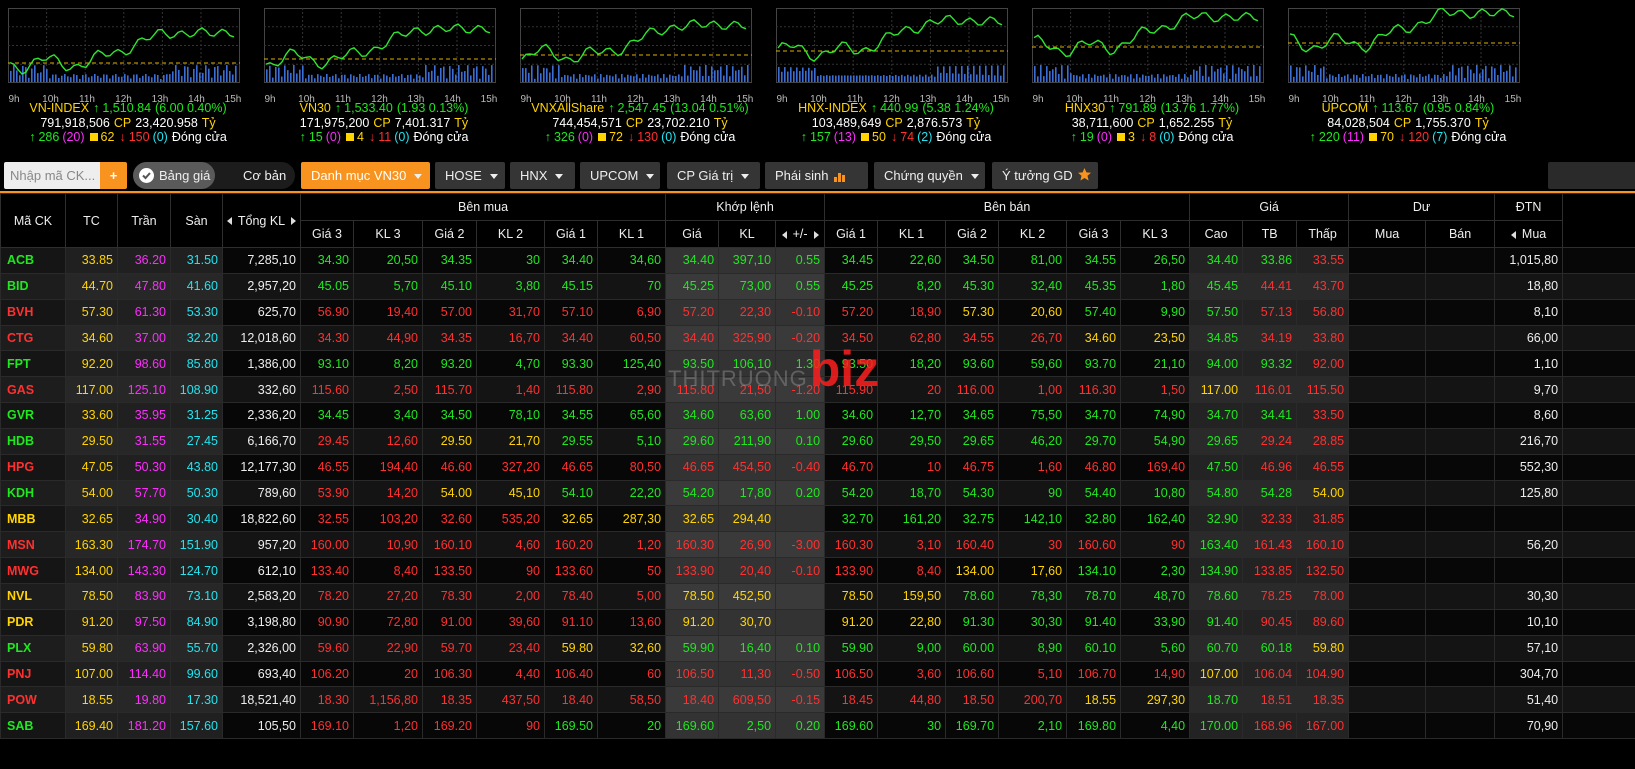  What do you see at coordinates (816, 175) in the screenshot?
I see `market-tab: Phái sinh` at bounding box center [816, 175].